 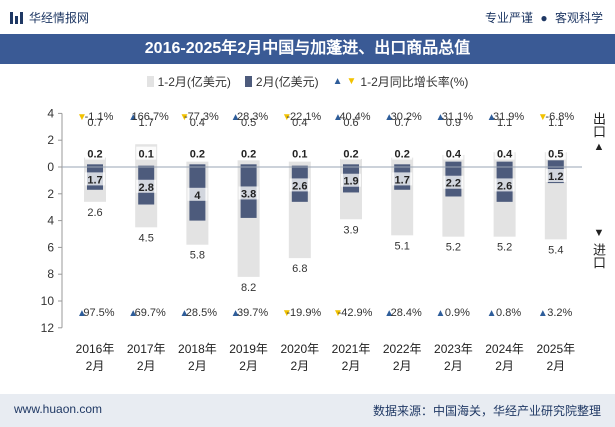 I want to click on legend-label-month: 2月(亿美元), so click(x=287, y=81).